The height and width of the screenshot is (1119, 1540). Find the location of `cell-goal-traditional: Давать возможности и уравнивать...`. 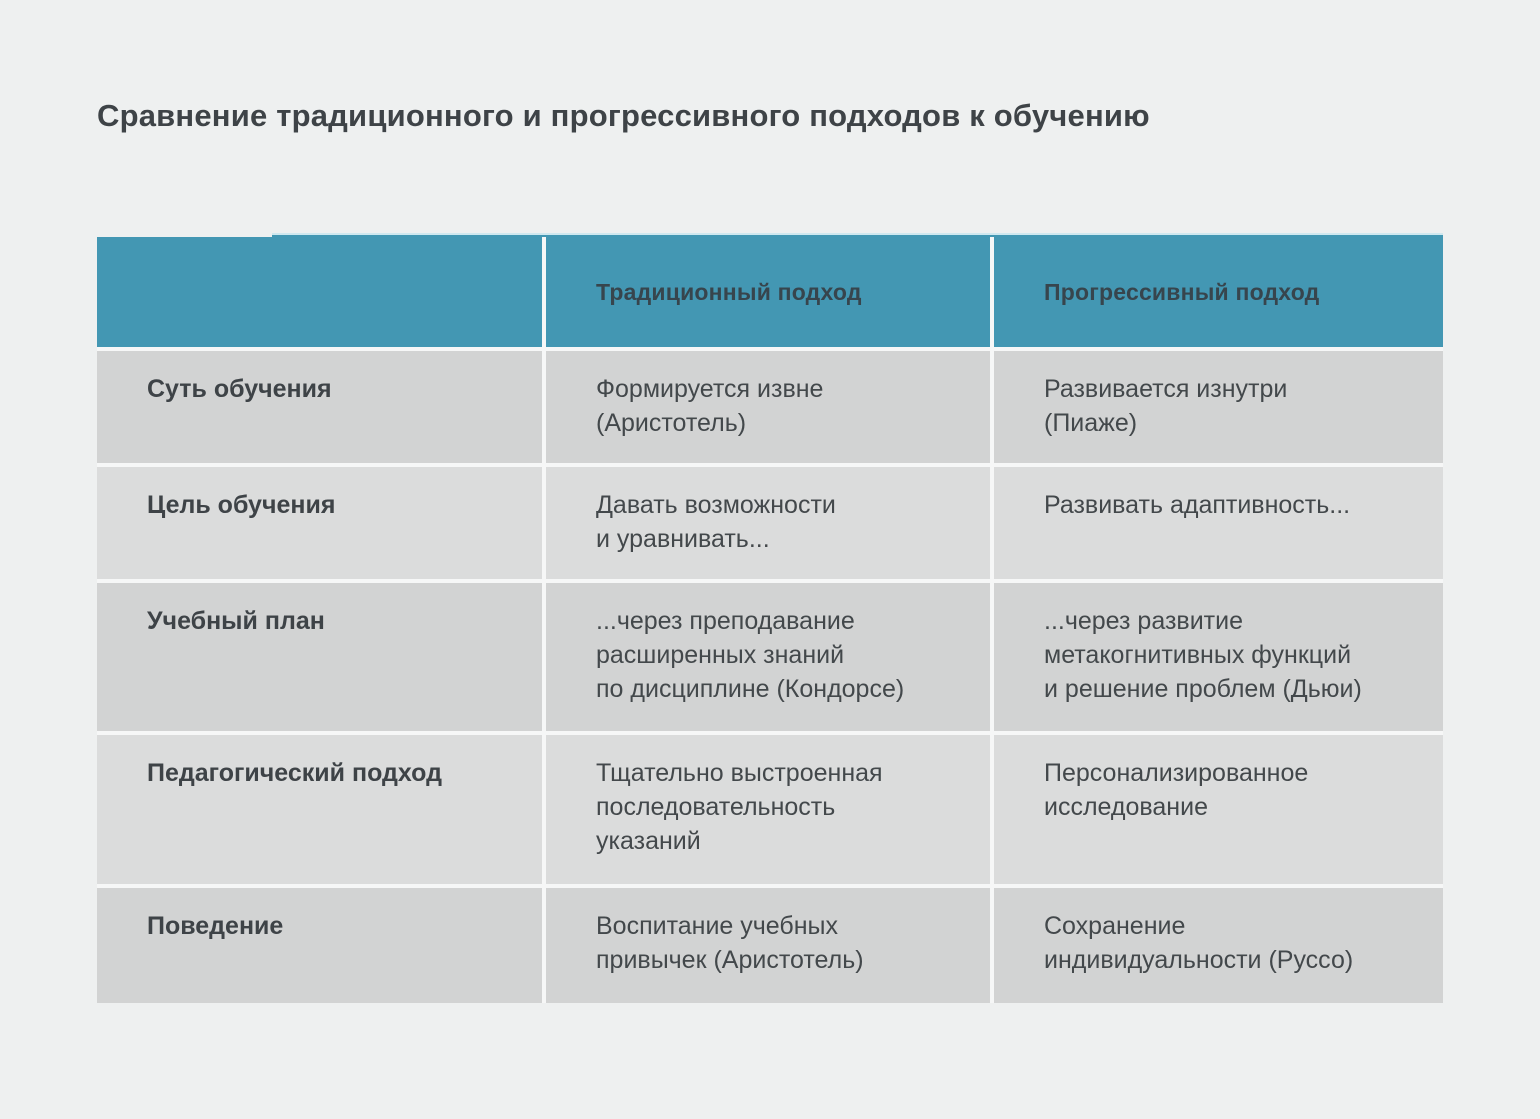

cell-goal-traditional: Давать возможности и уравнивать... is located at coordinates (768, 523).